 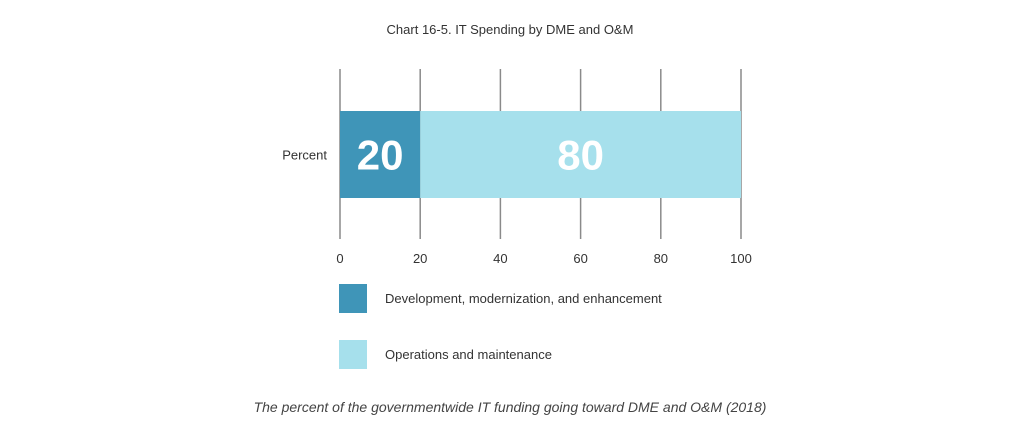 I want to click on x-tick-label-80: 80, so click(x=661, y=258).